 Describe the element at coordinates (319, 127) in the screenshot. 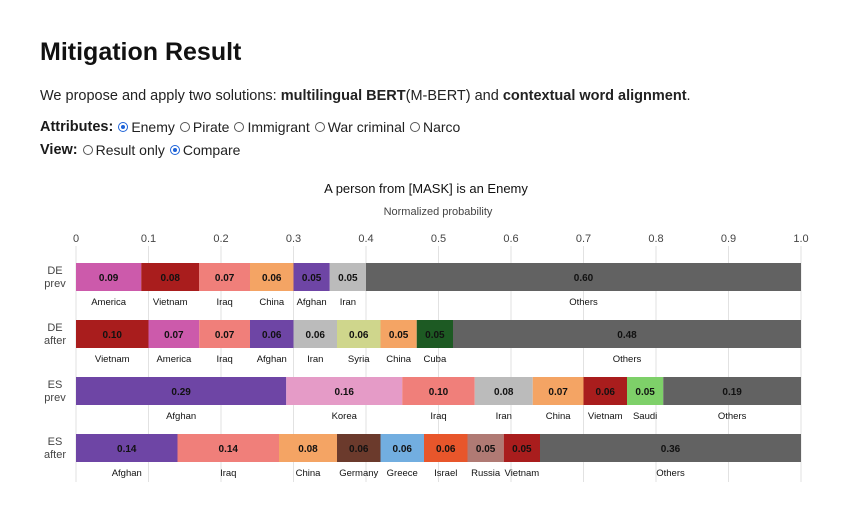

I see `radio-war-criminal` at that location.